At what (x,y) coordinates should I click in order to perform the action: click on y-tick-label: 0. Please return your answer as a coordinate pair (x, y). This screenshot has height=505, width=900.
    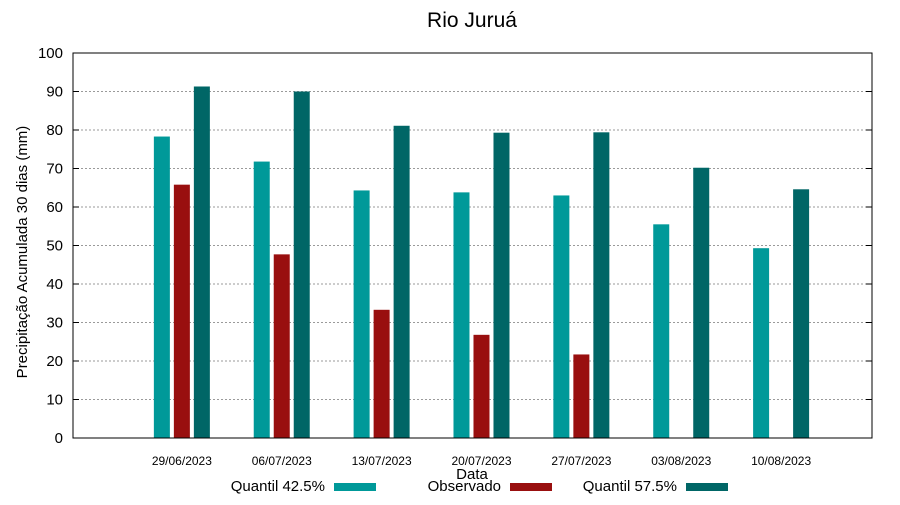
    Looking at the image, I should click on (59, 438).